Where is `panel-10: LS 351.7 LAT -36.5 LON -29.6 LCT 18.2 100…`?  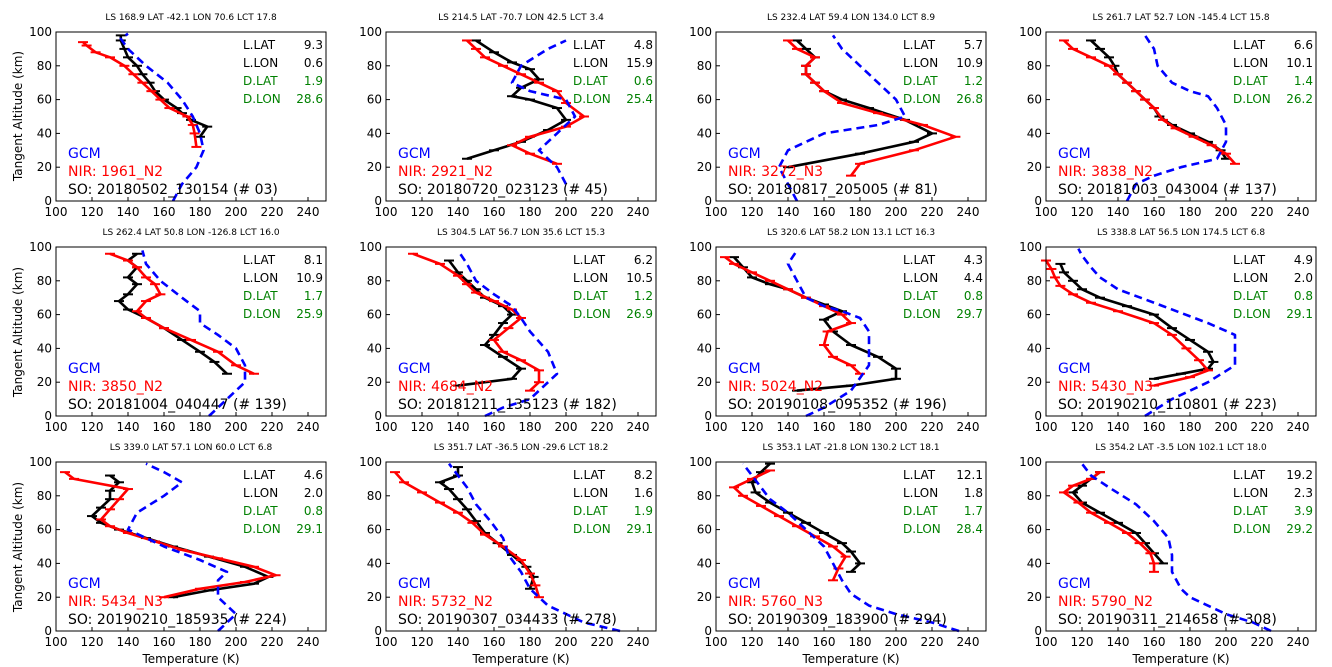 panel-10: LS 351.7 LAT -36.5 LON -29.6 LCT 18.2 100… is located at coordinates (508, 546).